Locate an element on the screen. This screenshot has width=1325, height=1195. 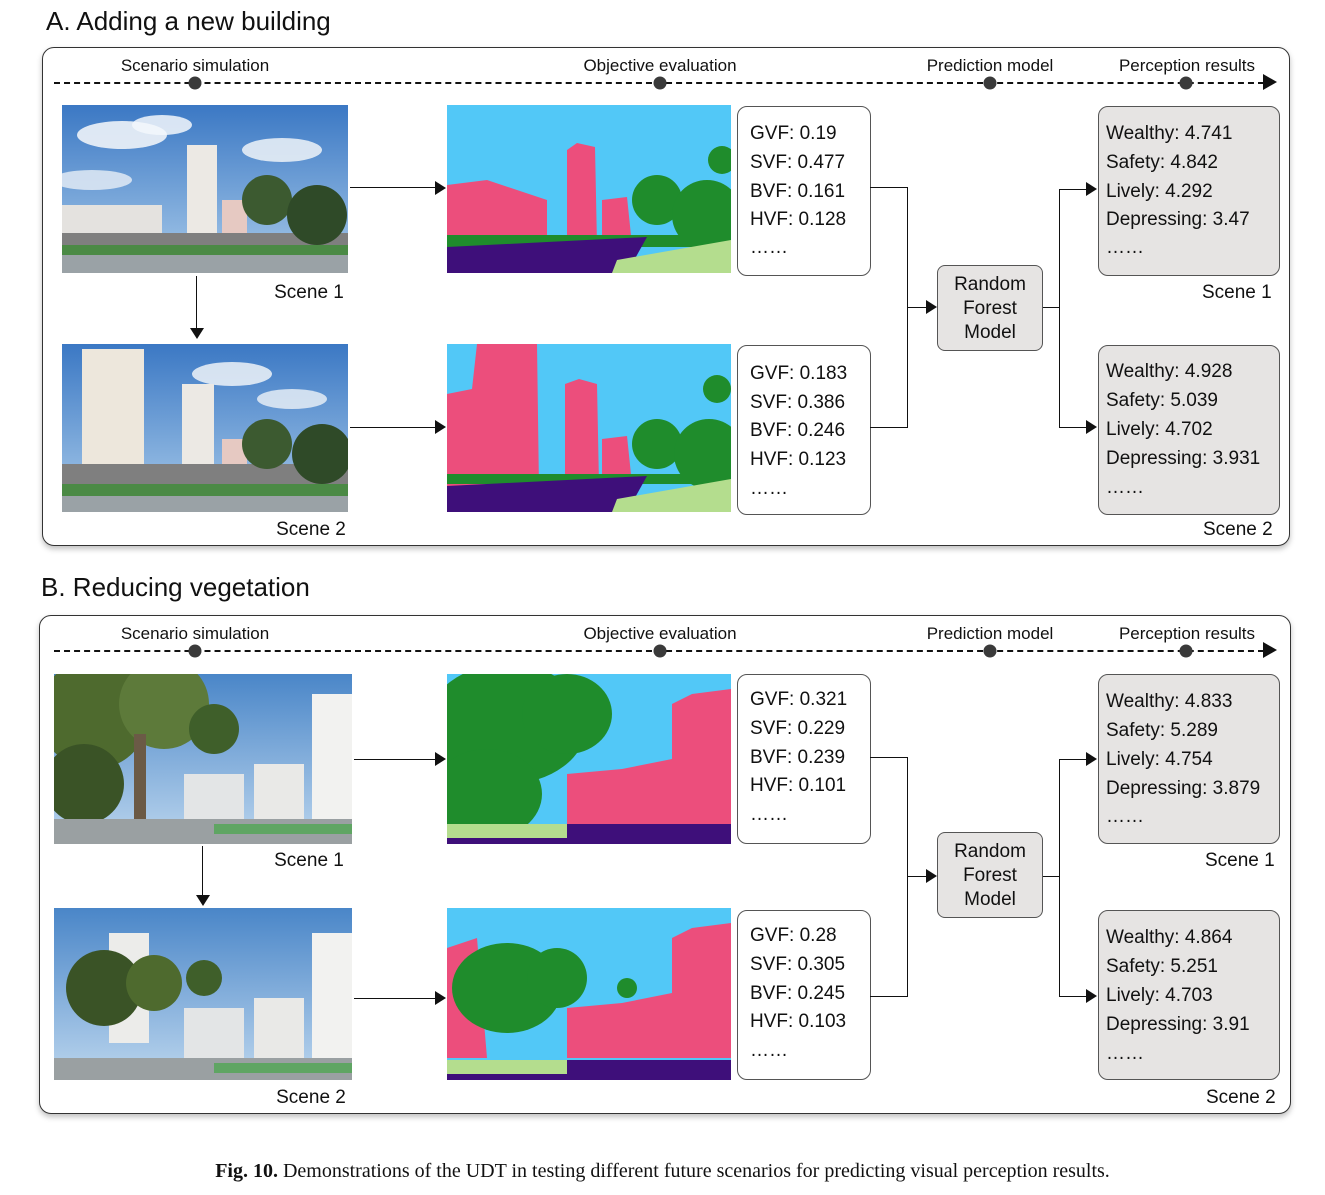
section-b-title: B. Reducing vegetation is located at coordinates (175, 587).